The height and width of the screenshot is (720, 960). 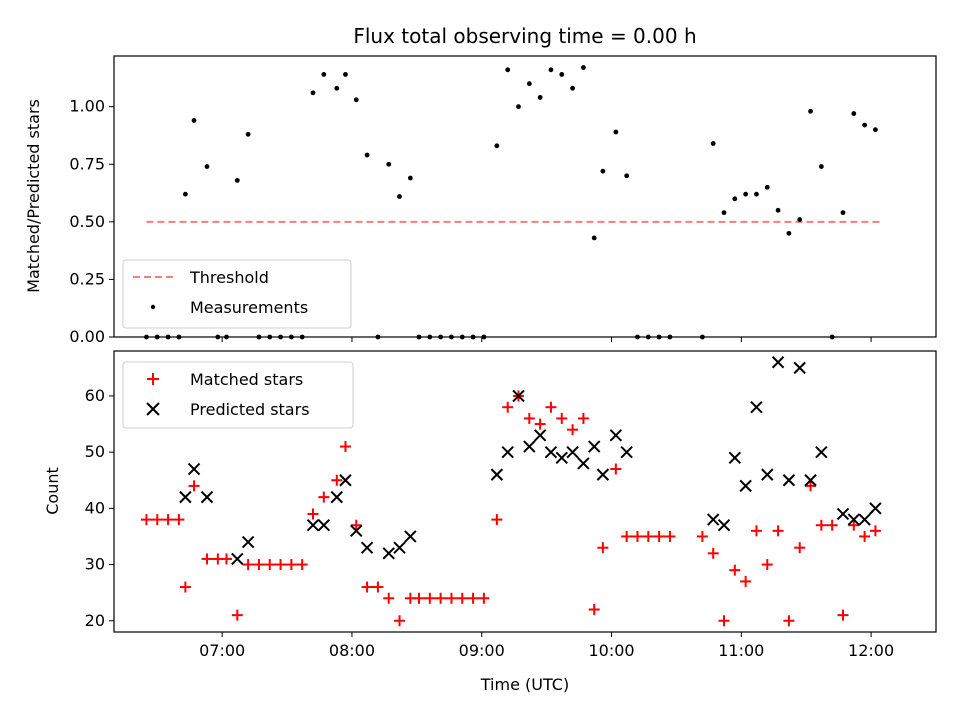 I want to click on y-tick-label: 0.25, so click(x=87, y=278).